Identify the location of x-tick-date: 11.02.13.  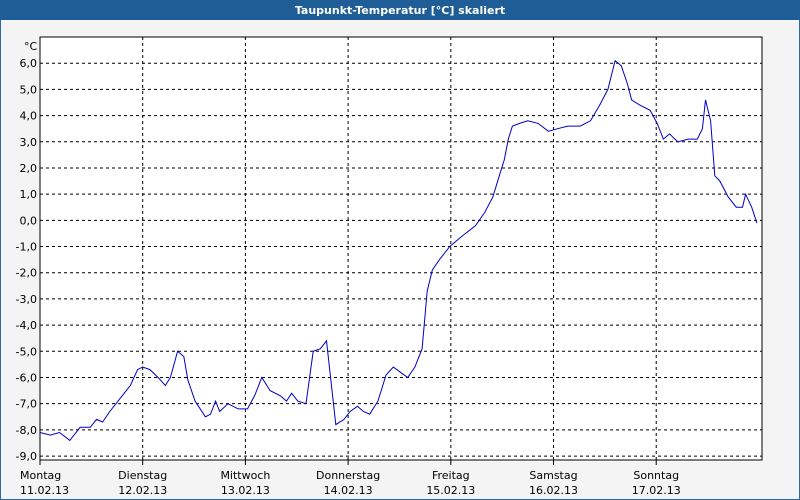
(44, 490).